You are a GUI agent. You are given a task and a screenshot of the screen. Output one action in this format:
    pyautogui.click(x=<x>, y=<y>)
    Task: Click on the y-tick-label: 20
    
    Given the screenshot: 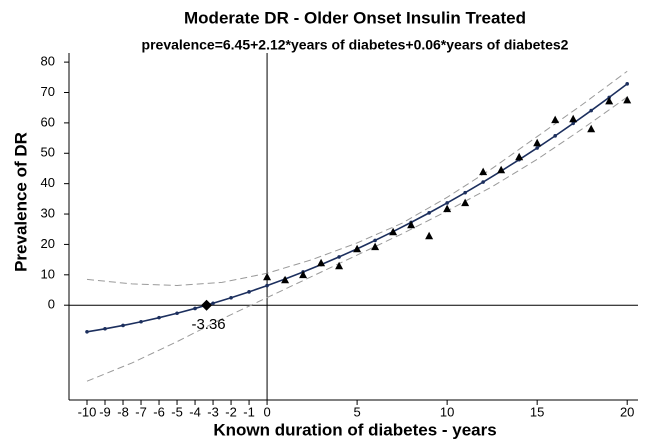 What is the action you would take?
    pyautogui.click(x=48, y=243)
    